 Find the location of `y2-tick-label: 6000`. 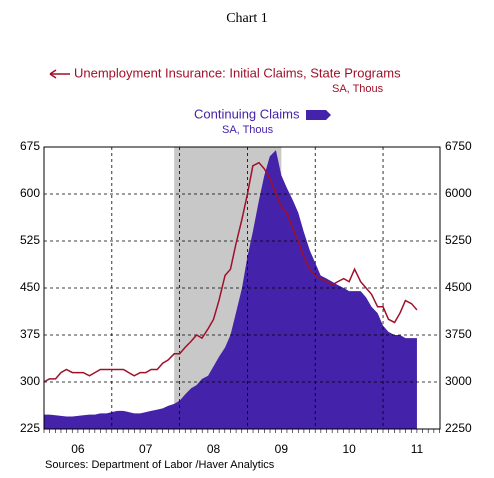

y2-tick-label: 6000 is located at coordinates (458, 193).